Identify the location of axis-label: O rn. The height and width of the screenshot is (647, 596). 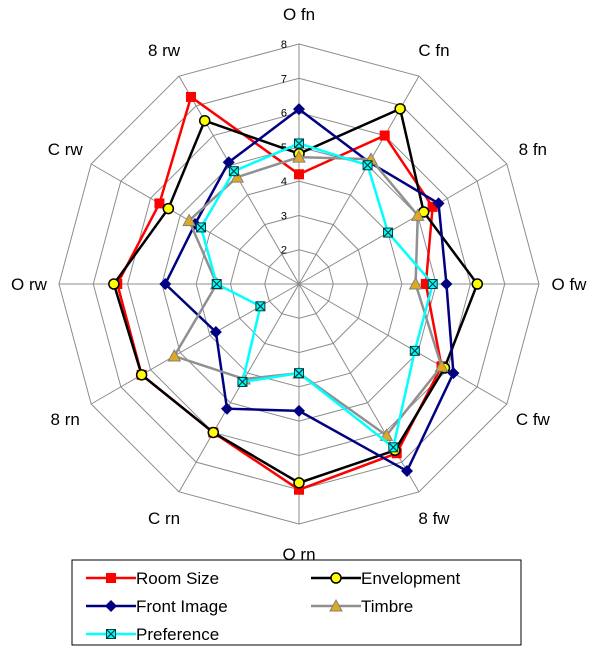
(298, 554).